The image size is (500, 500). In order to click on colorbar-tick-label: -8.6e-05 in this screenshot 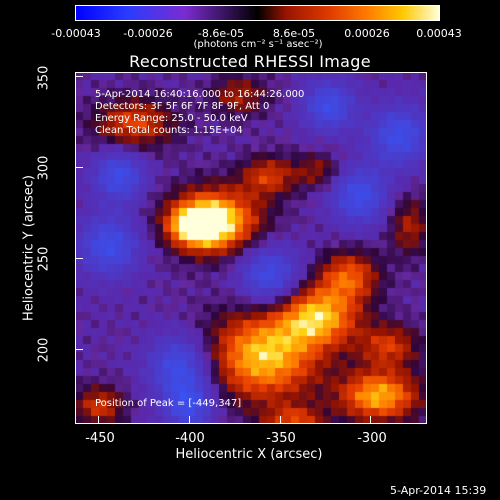, I will do `click(221, 33)`.